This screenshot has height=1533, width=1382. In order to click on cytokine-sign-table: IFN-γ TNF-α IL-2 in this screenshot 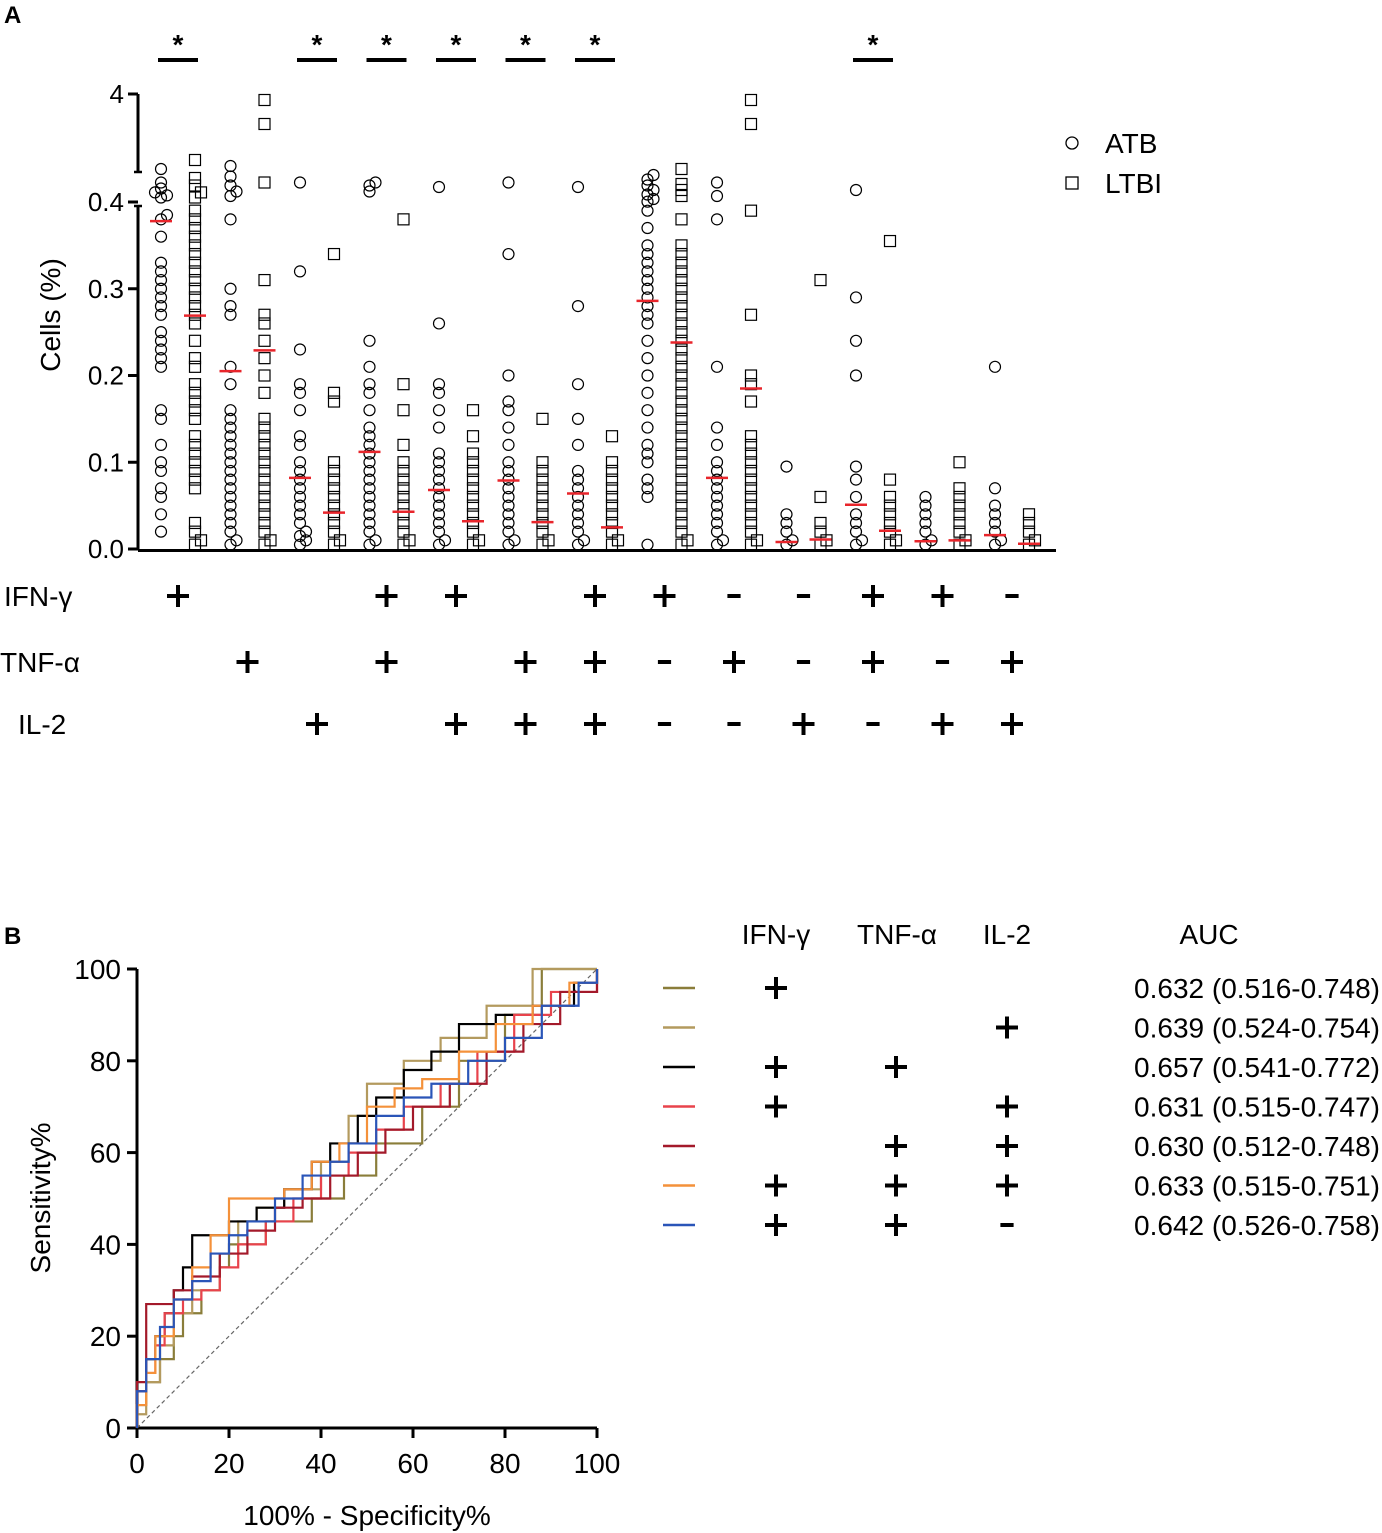, I will do `click(511, 660)`.